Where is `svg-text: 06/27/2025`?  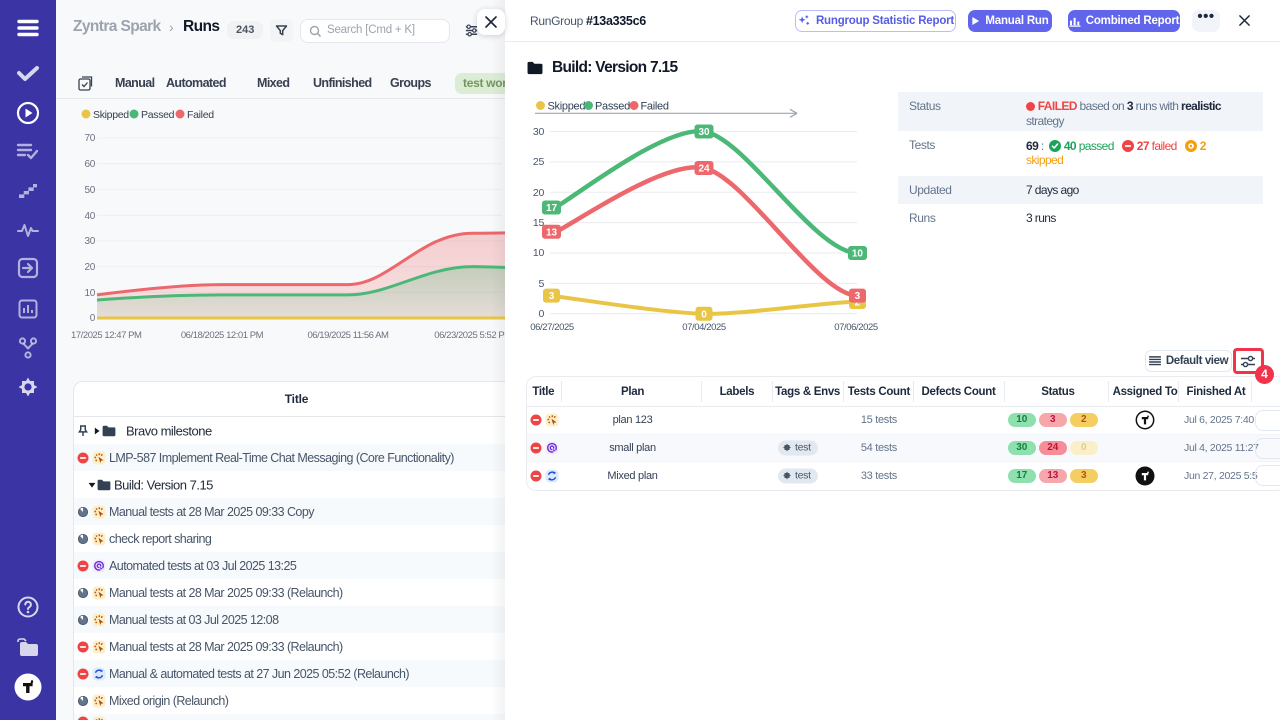 svg-text: 06/27/2025 is located at coordinates (552, 327).